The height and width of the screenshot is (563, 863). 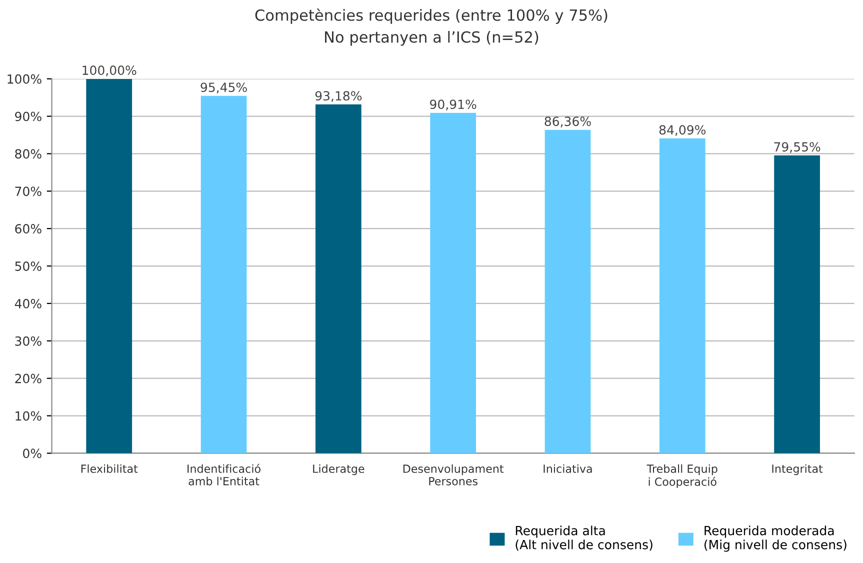 What do you see at coordinates (223, 88) in the screenshot?
I see `data-label: 95,45%` at bounding box center [223, 88].